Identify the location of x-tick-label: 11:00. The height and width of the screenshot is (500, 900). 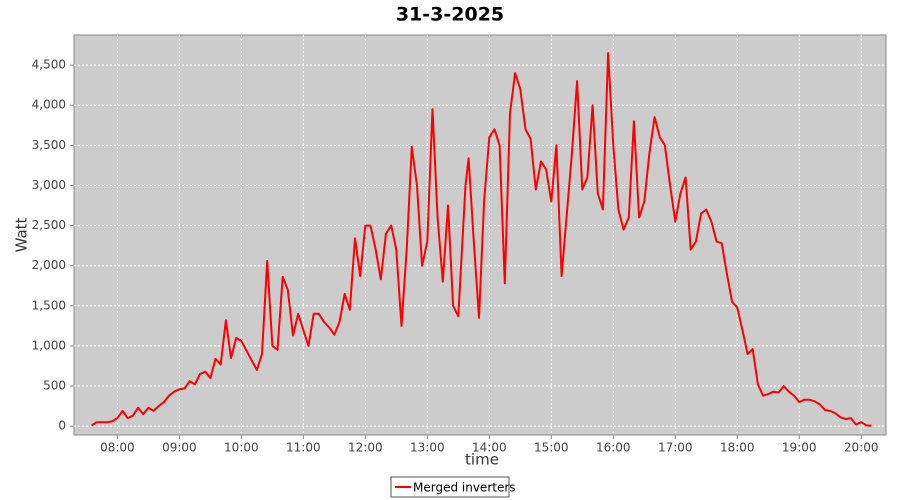
(303, 448).